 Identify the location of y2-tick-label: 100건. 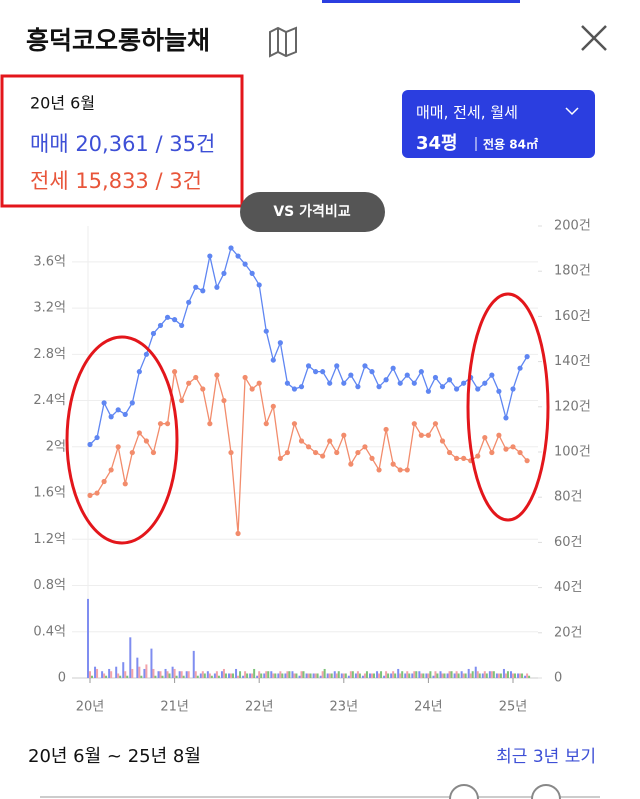
(572, 452).